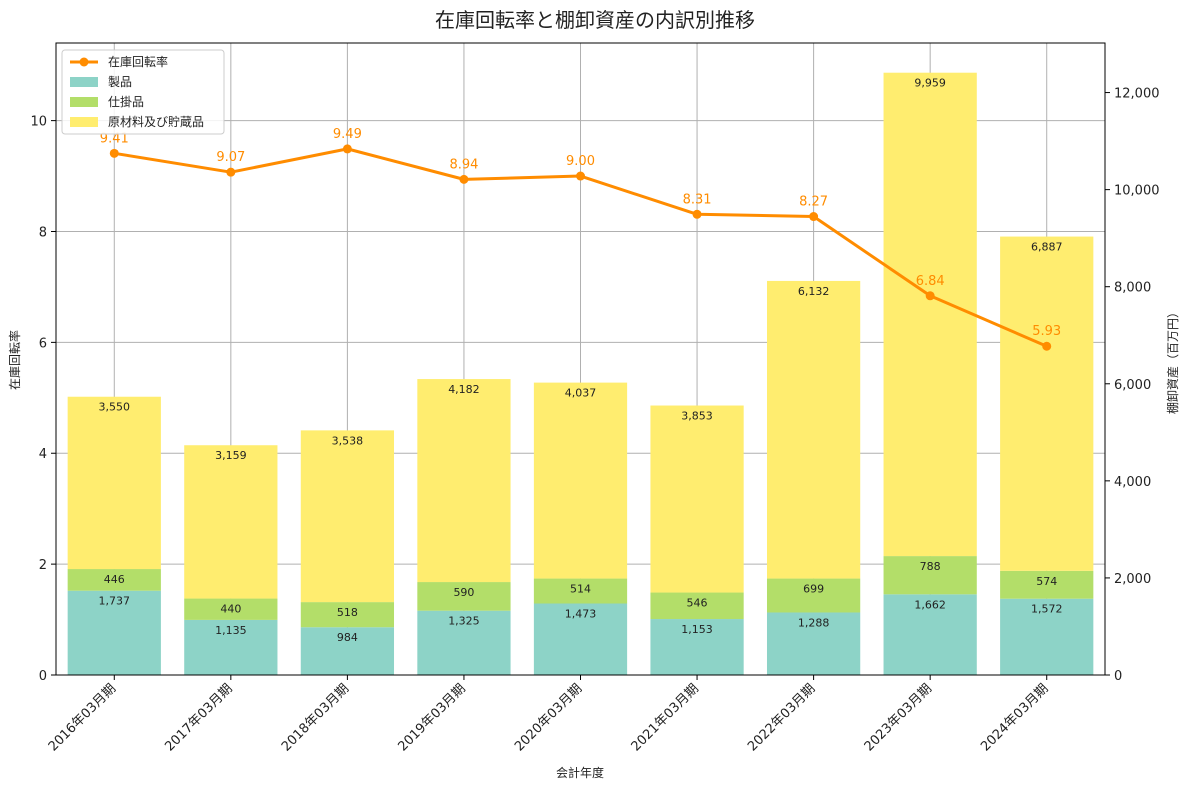 This screenshot has height=789, width=1190. Describe the element at coordinates (1132, 288) in the screenshot. I see `right-tick-label: 8,000` at that location.